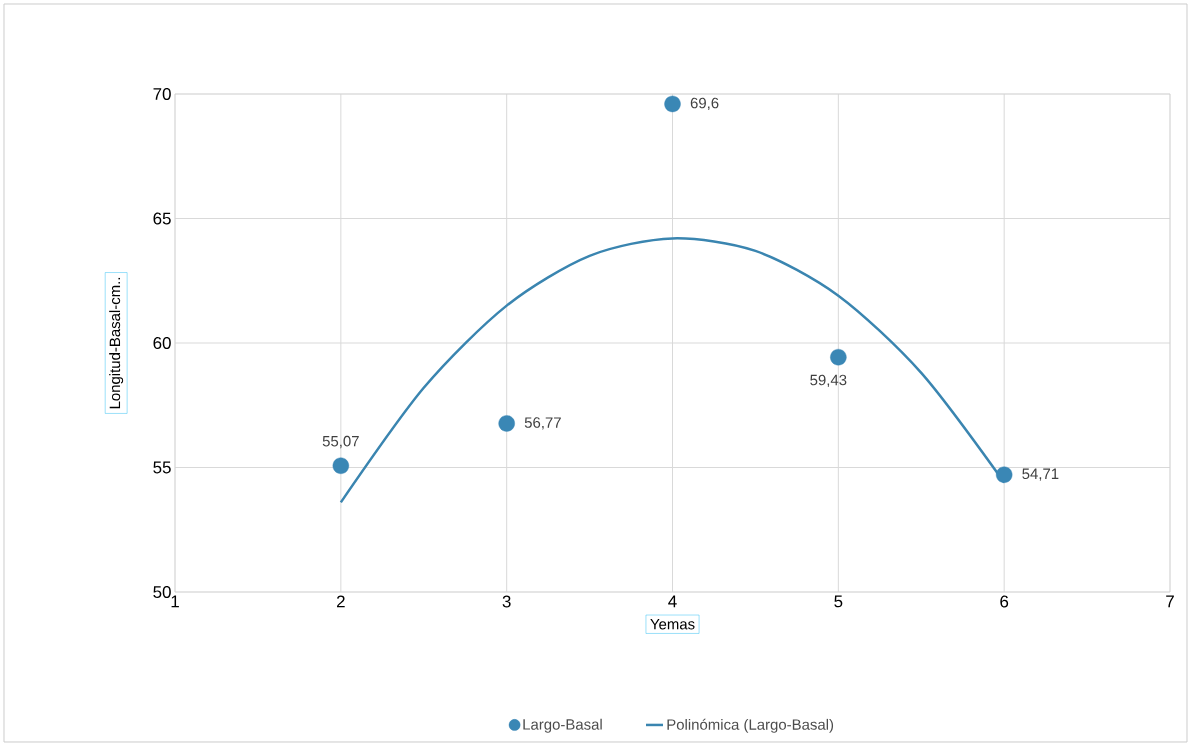 The width and height of the screenshot is (1191, 746). I want to click on x-tick-label: 6, so click(1004, 601).